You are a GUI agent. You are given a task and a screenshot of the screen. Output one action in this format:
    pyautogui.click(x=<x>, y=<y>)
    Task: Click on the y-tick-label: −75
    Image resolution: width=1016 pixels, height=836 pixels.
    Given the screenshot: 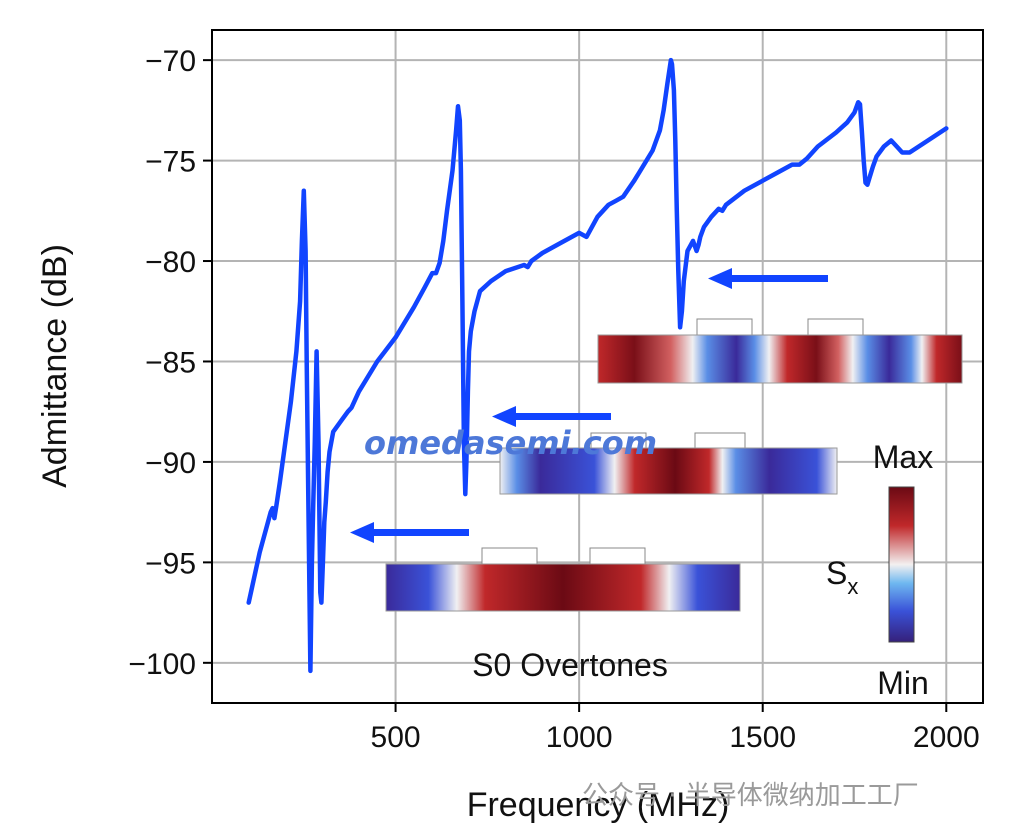 What is the action you would take?
    pyautogui.click(x=170, y=162)
    